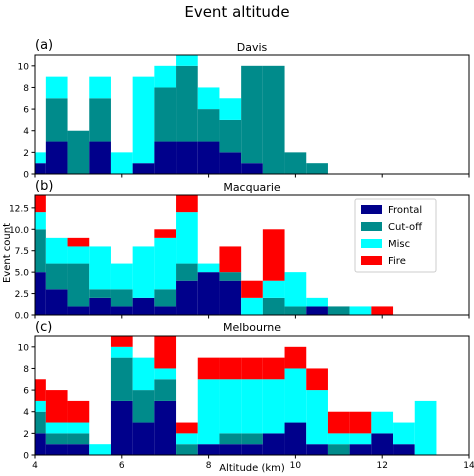  What do you see at coordinates (22, 317) in the screenshot?
I see `y-tick-label: 0.0` at bounding box center [22, 317].